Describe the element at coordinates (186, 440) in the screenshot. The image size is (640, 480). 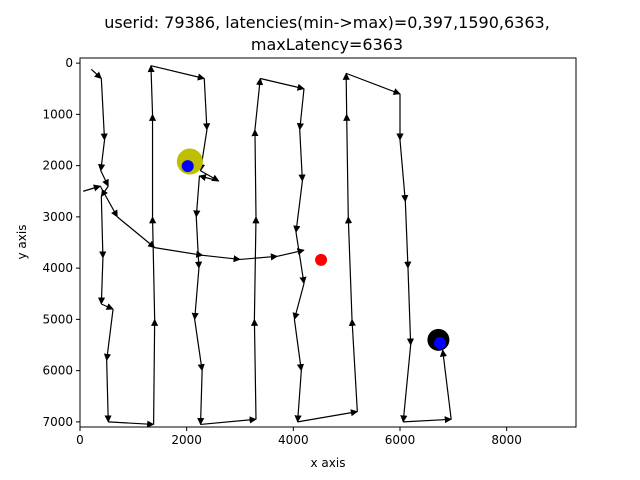
I see `x-tick-label: 2000` at that location.